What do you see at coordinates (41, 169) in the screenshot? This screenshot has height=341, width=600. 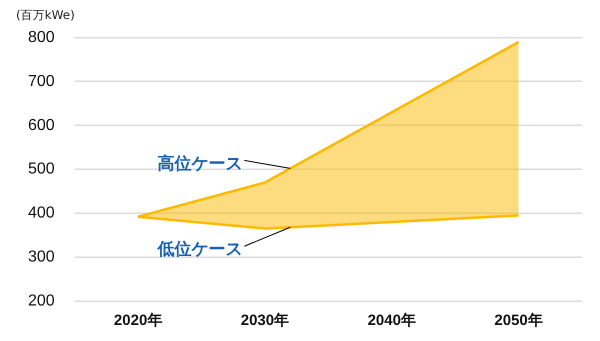 I see `y-tick-label: 500` at bounding box center [41, 169].